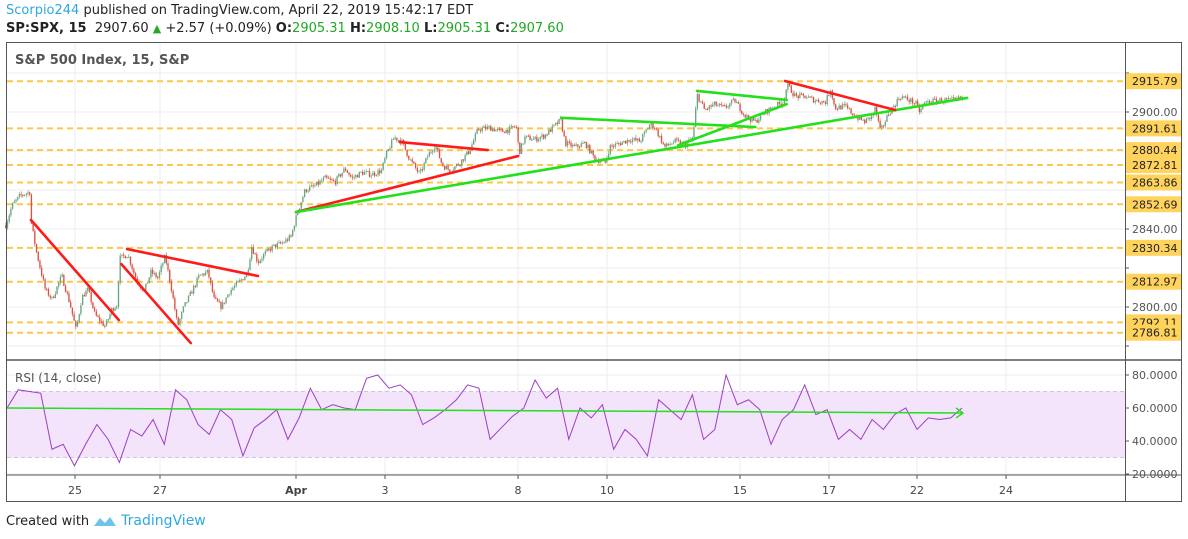 This screenshot has width=1188, height=539. I want to click on time-axis: 25 27 Apr 3 8 10 15 17 22 24, so click(540, 486).